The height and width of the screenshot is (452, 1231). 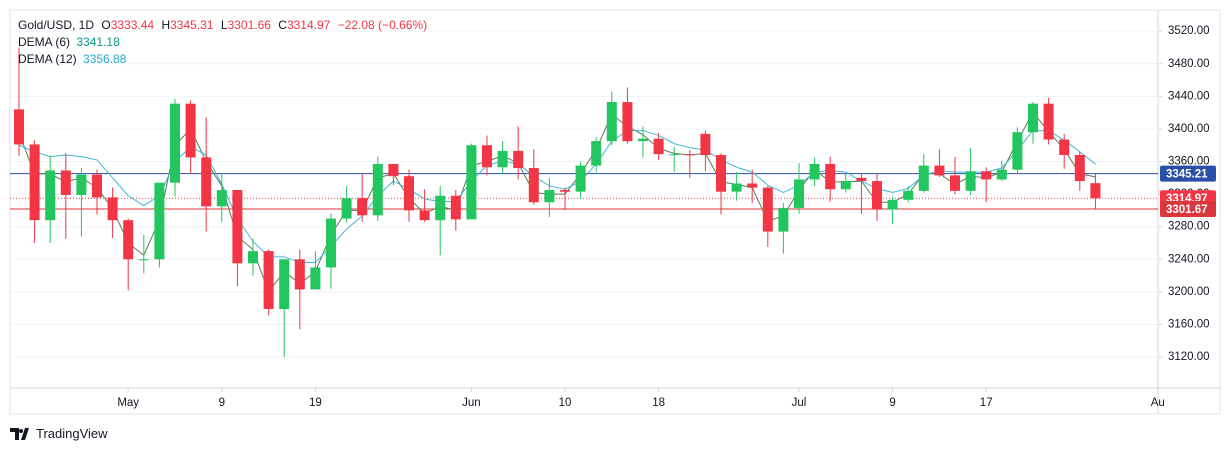 I want to click on price-tag-label: 3345.21, so click(x=1187, y=175).